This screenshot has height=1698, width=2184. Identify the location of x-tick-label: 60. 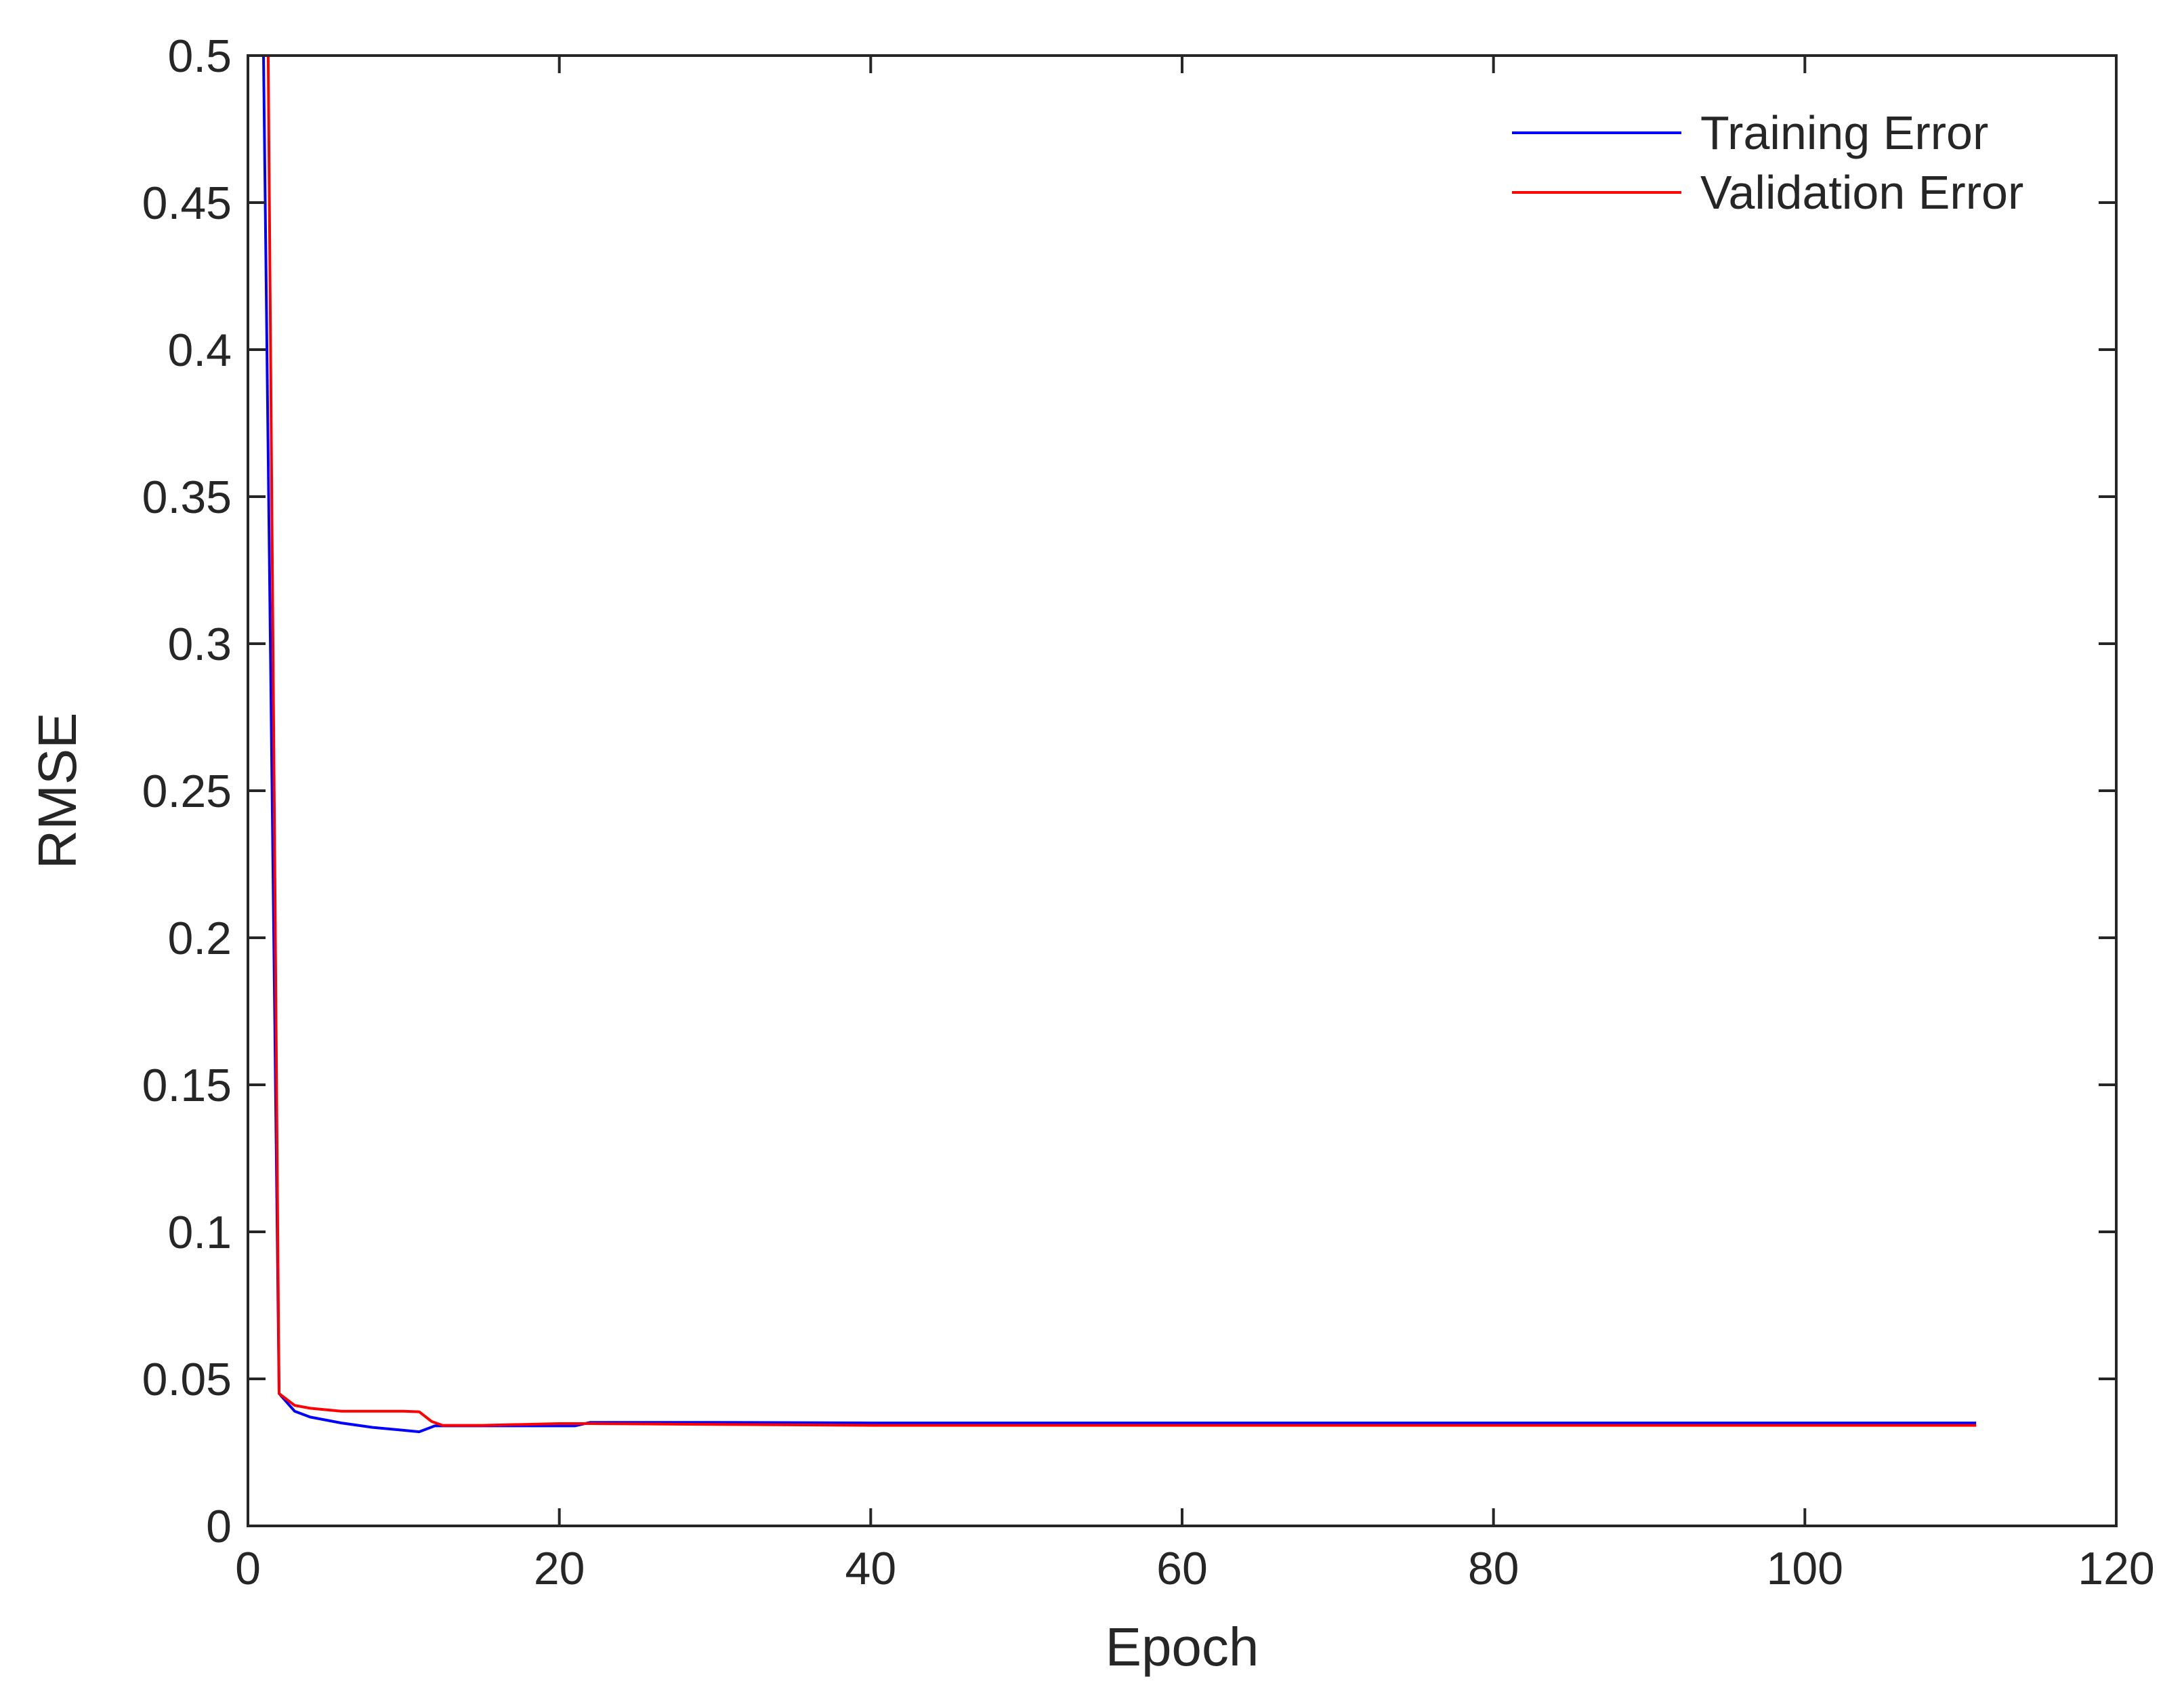
(1182, 1568).